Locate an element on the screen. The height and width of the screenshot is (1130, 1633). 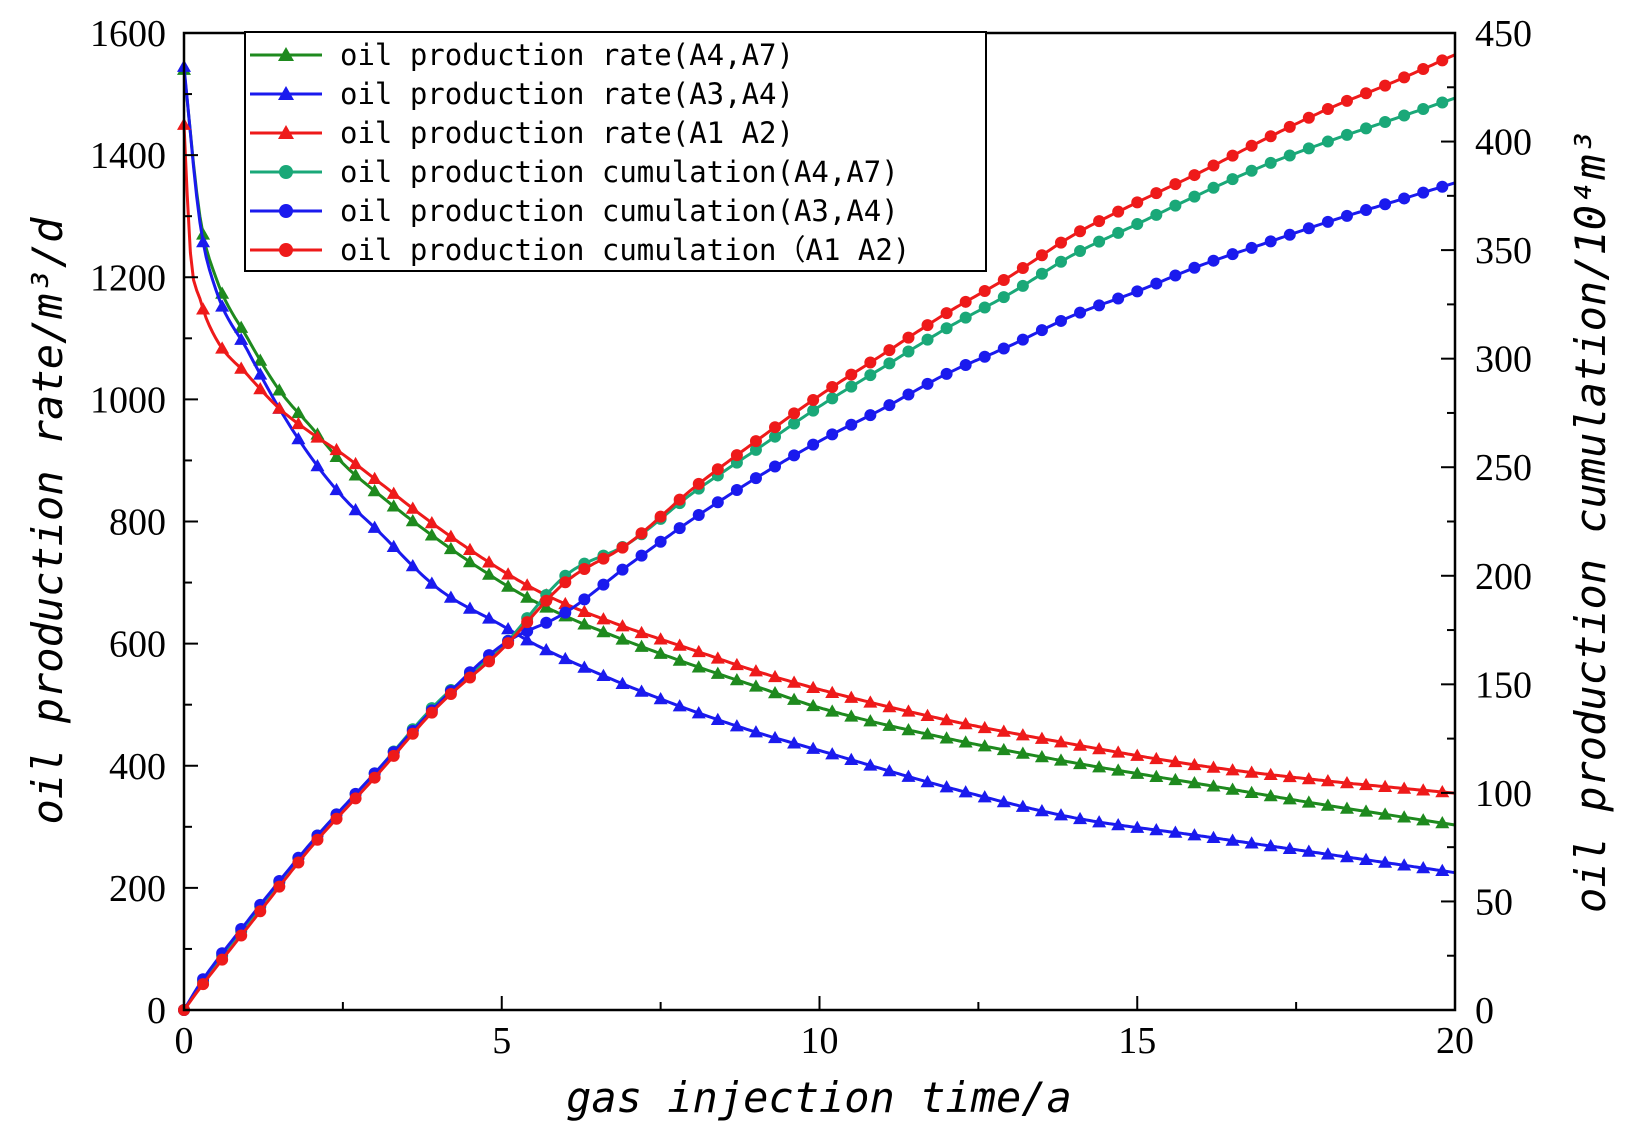
legend-entry: oil production rate(A3,A4) is located at coordinates (522, 94).